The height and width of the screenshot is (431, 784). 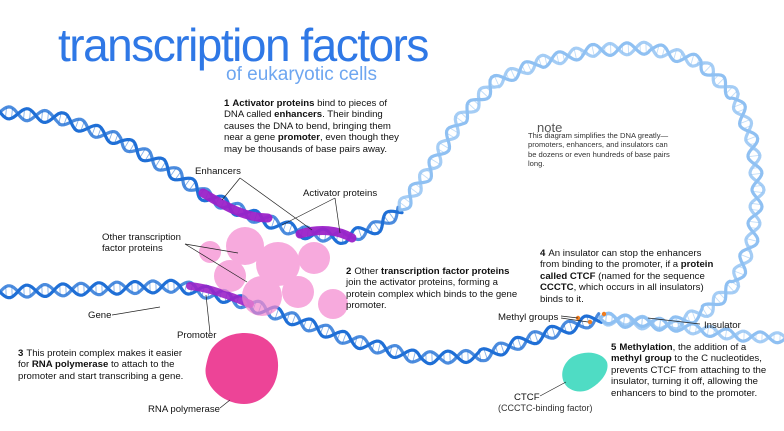 What do you see at coordinates (197, 335) in the screenshot?
I see `promoter-label: Promoter` at bounding box center [197, 335].